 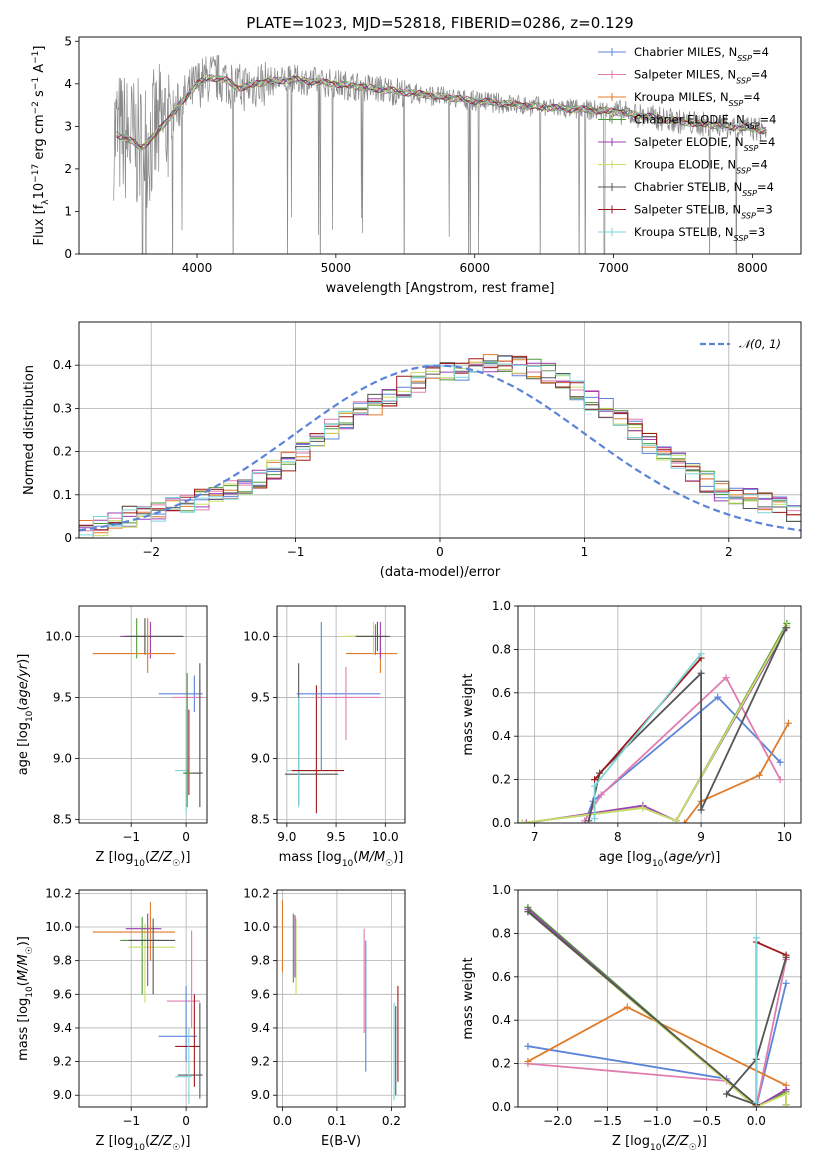 What do you see at coordinates (143, 859) in the screenshot?
I see `age-vs-Z-xlabel: Z [log10(Z/Z☉)]` at bounding box center [143, 859].